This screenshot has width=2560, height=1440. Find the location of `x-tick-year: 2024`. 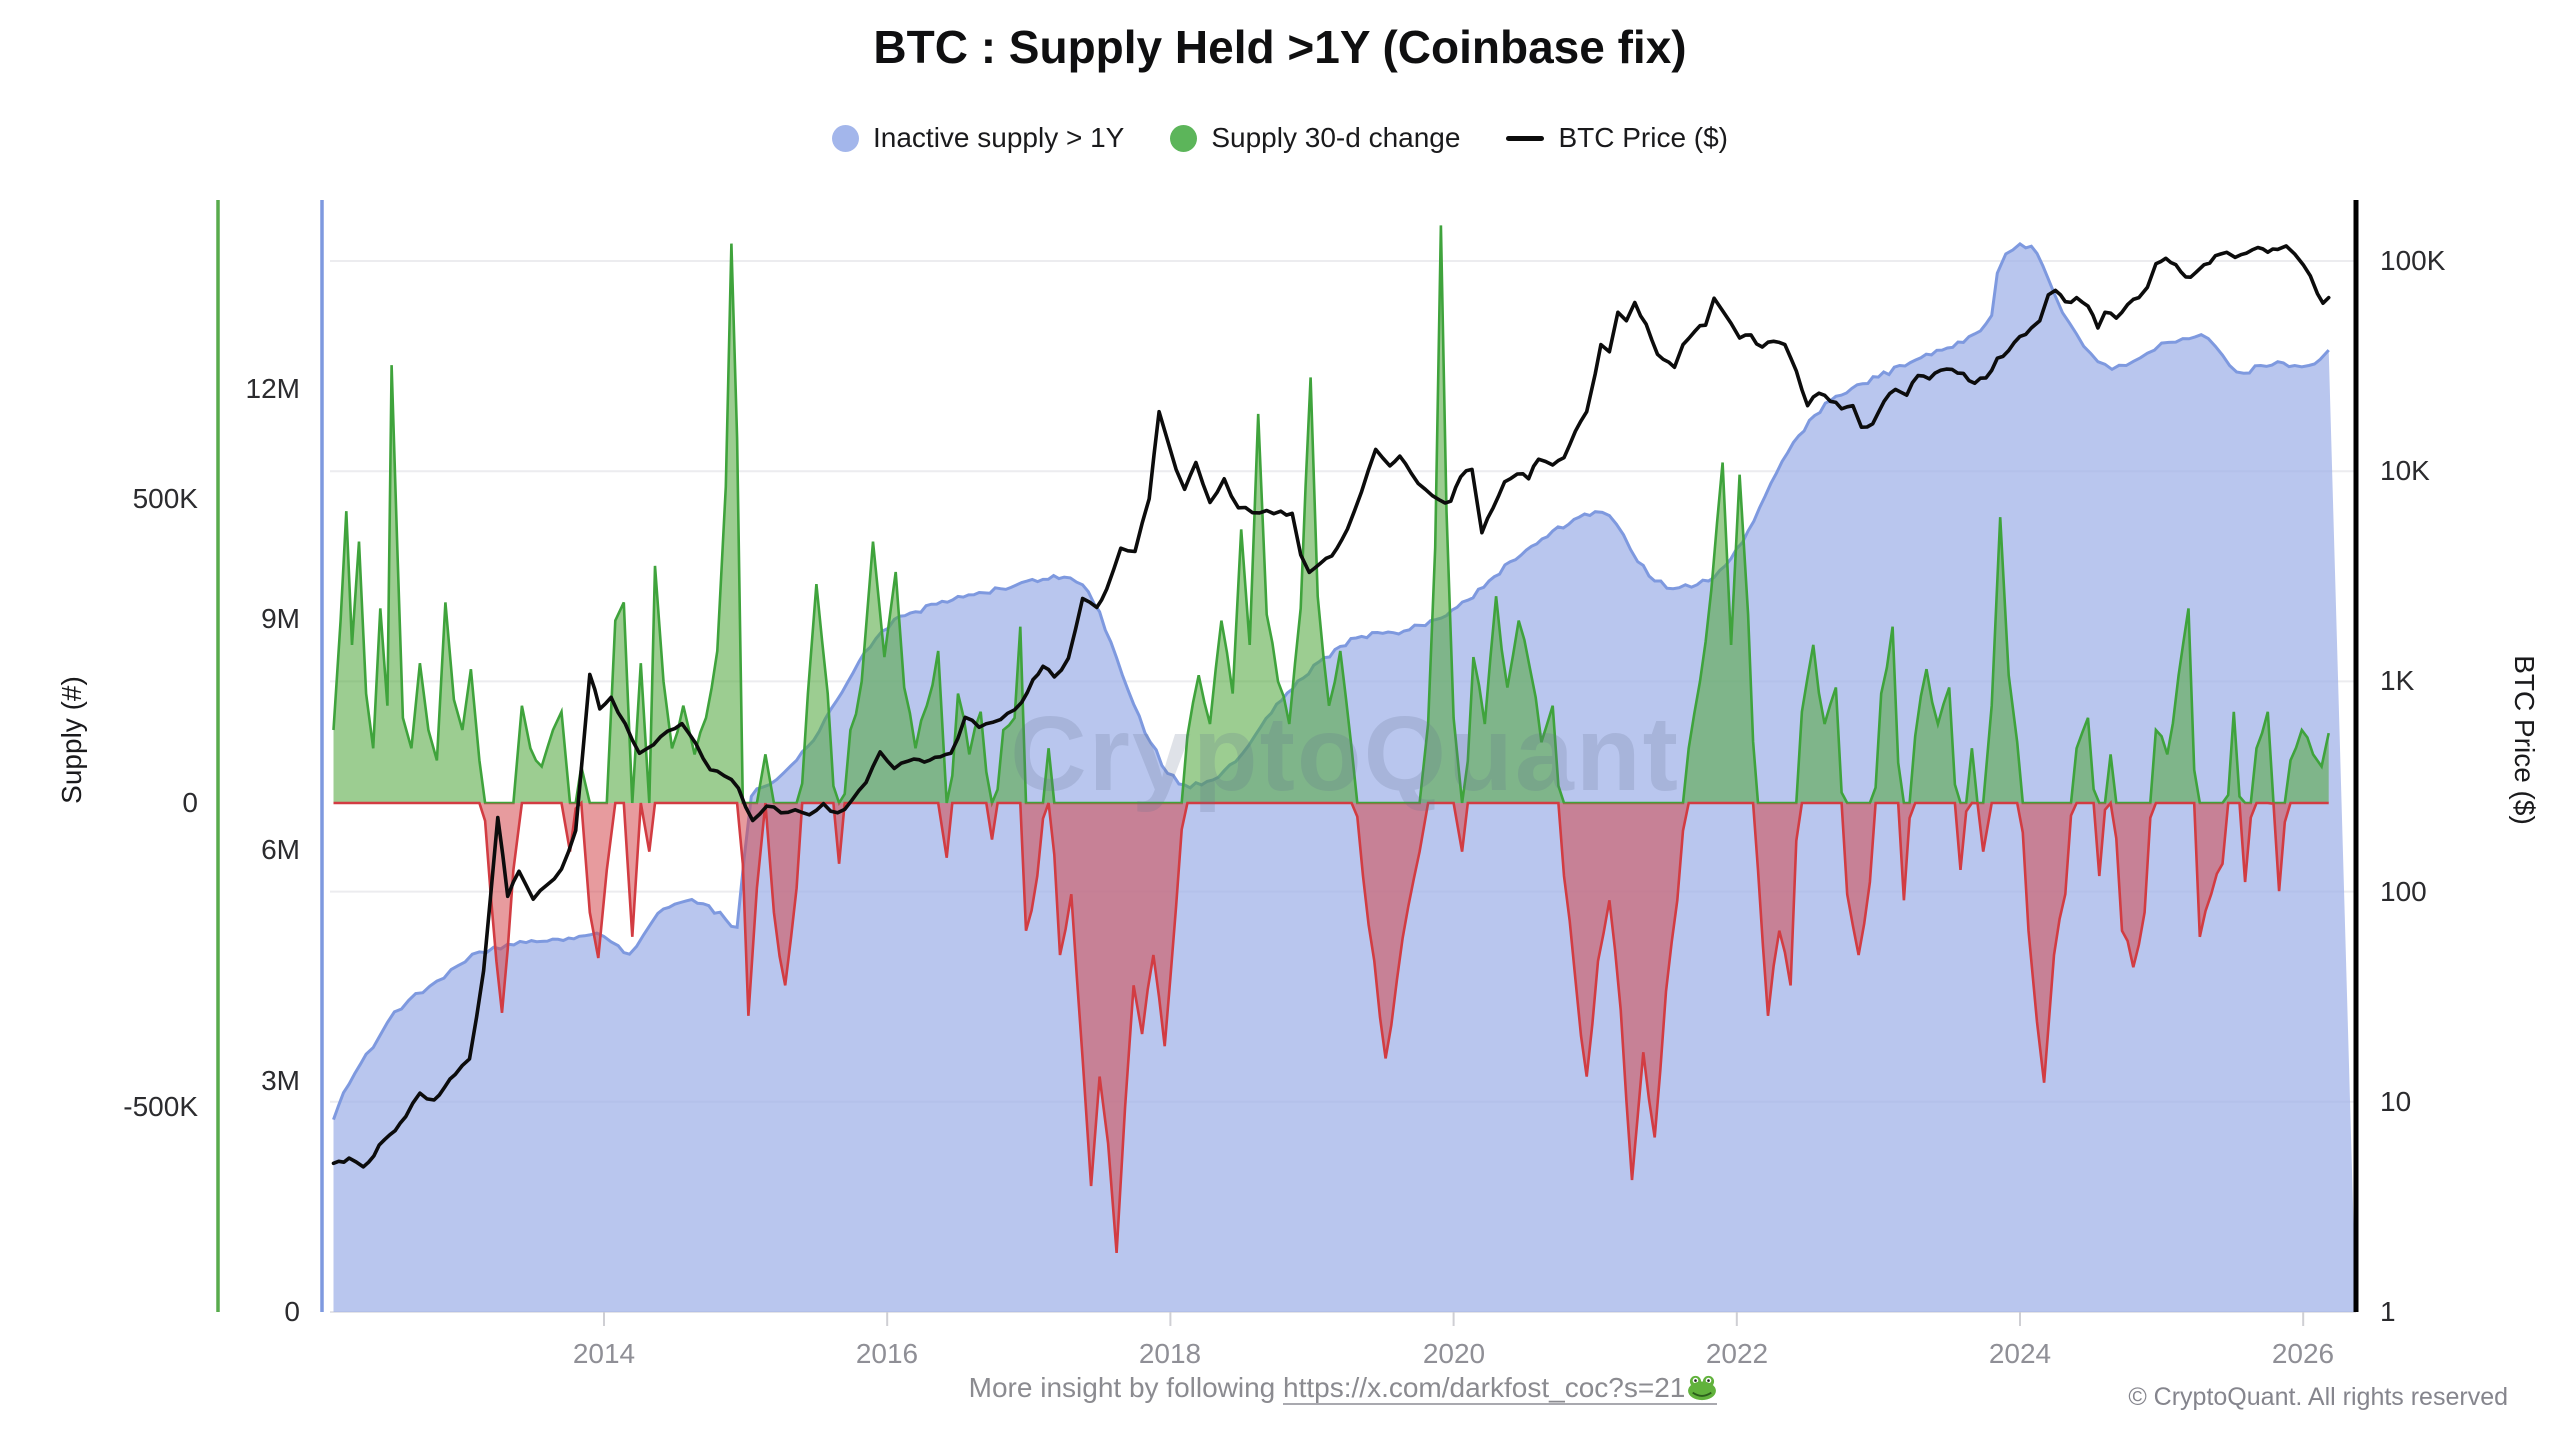

x-tick-year: 2024 is located at coordinates (2020, 1353).